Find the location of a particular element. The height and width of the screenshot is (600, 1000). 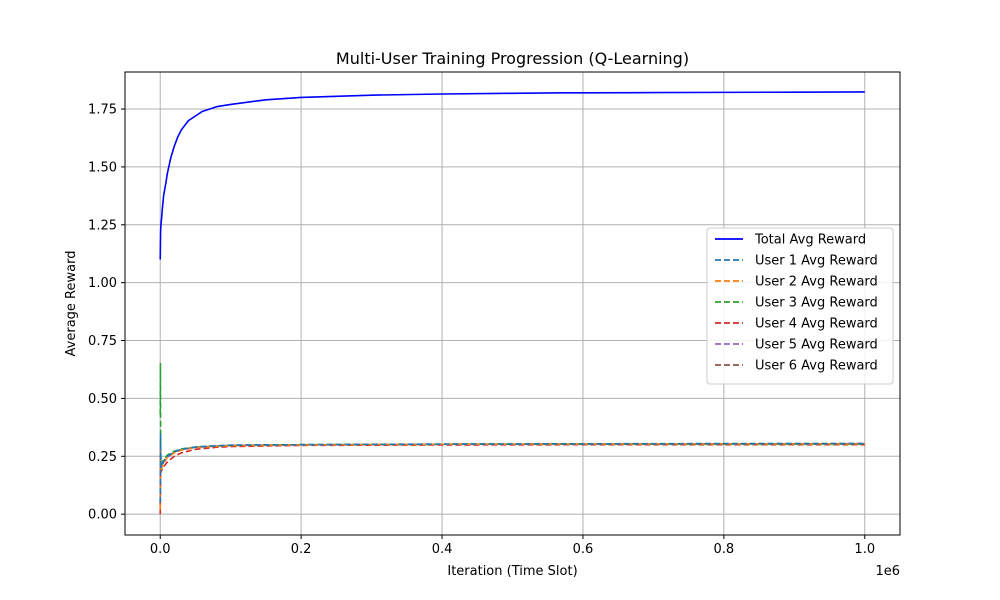

legend-label: User 1 Avg Reward is located at coordinates (816, 261).